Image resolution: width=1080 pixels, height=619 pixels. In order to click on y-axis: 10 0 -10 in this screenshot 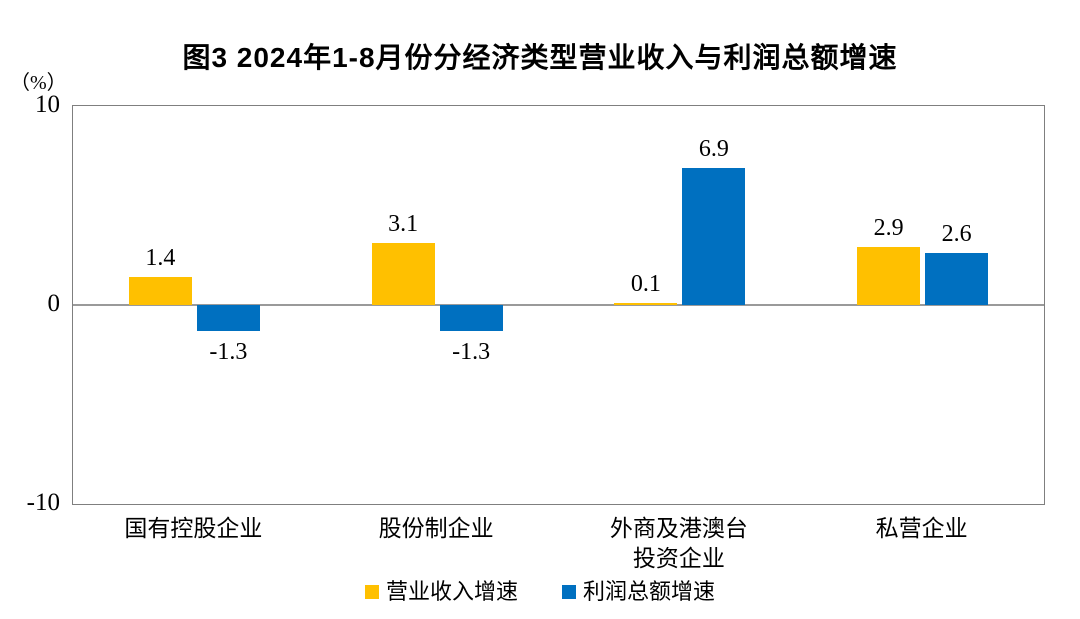, I will do `click(30, 303)`.